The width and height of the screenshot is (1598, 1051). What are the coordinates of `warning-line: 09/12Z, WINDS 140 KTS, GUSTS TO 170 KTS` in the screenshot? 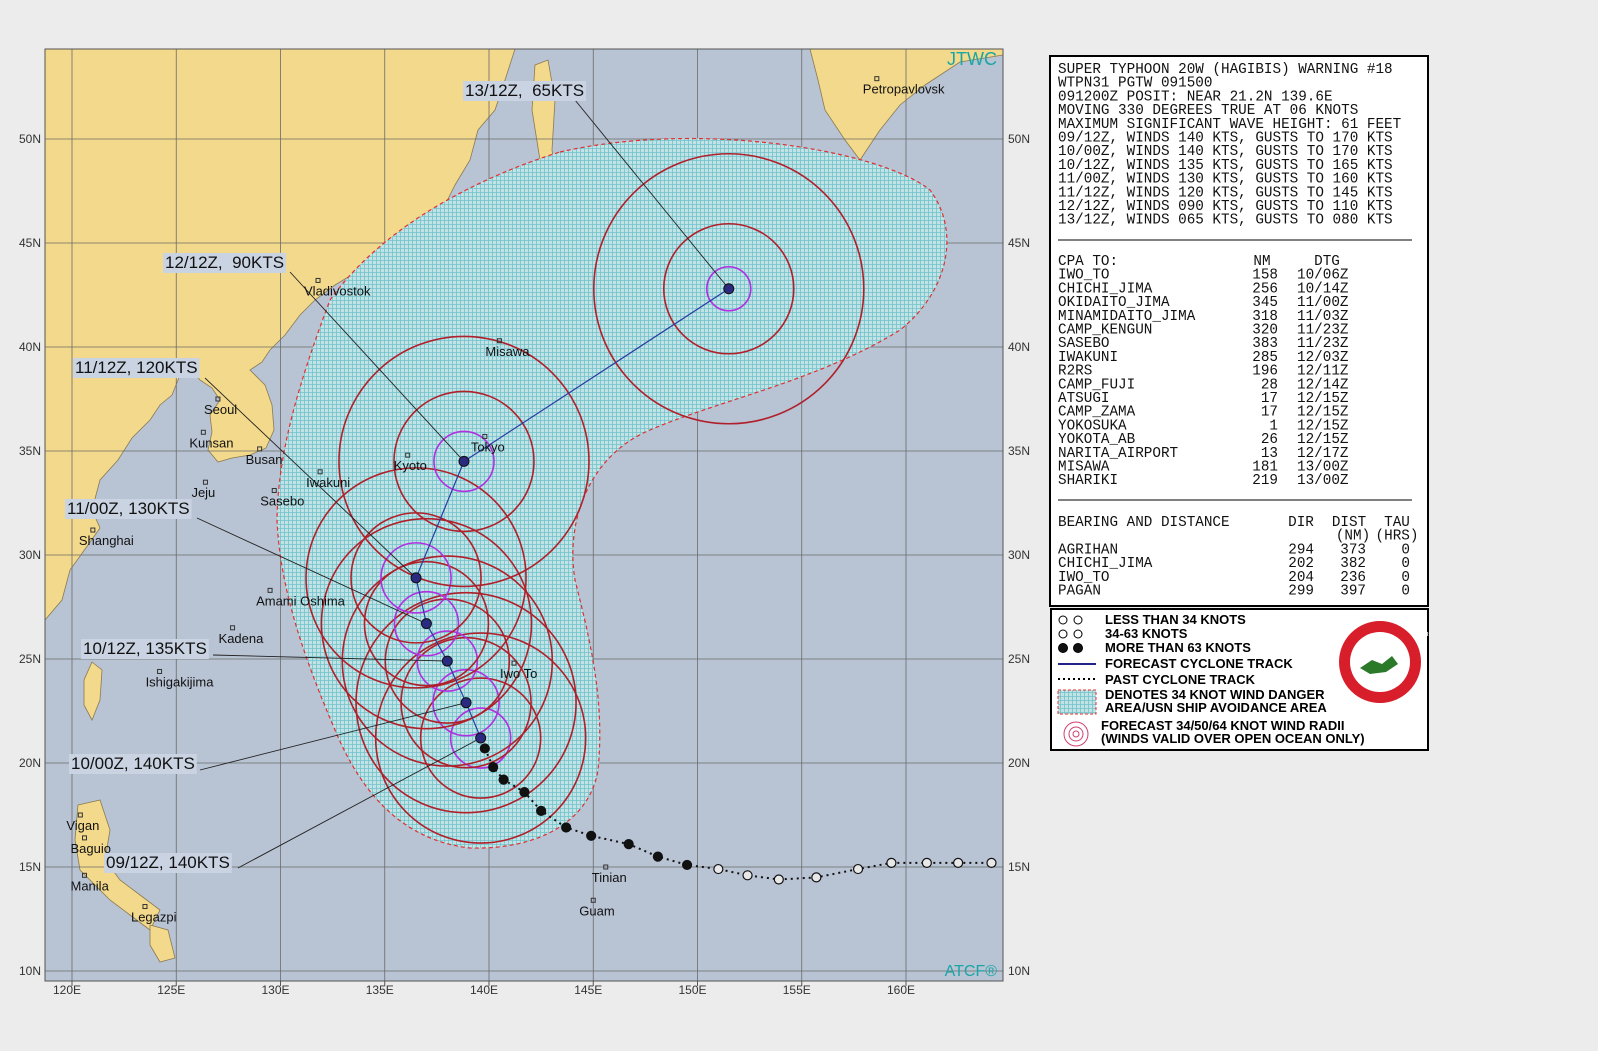 It's located at (1225, 139).